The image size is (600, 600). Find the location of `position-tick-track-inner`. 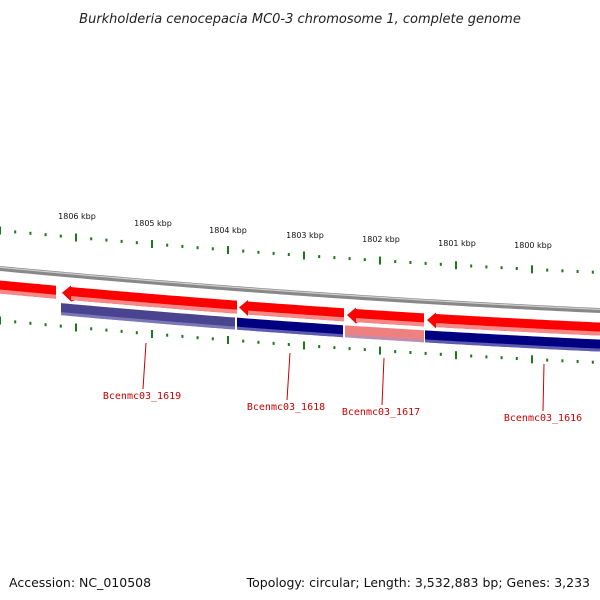

position-tick-track-inner is located at coordinates (297, 340).